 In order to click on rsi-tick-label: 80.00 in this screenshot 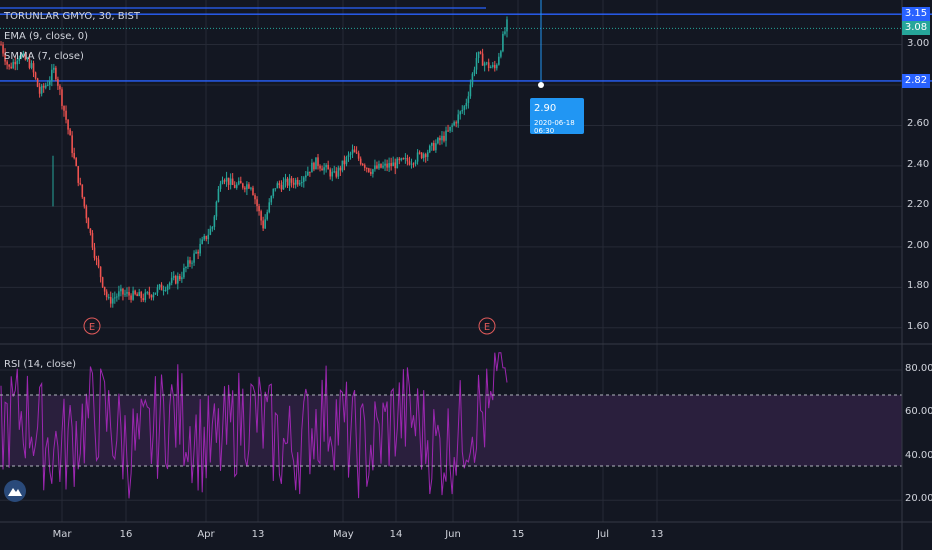, I will do `click(918, 369)`.